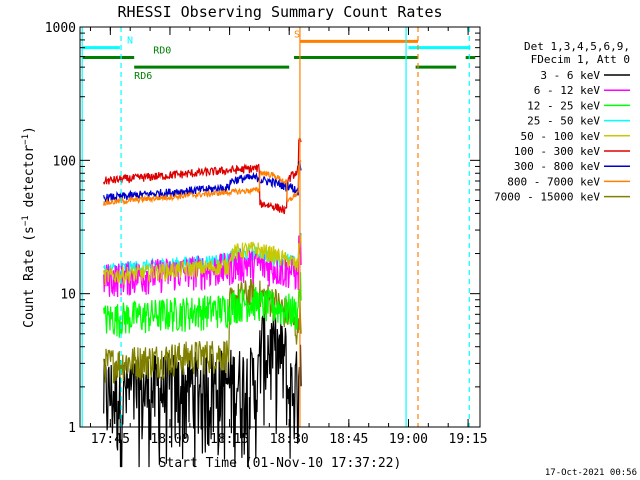  I want to click on state-bar-label: N, so click(130, 41).